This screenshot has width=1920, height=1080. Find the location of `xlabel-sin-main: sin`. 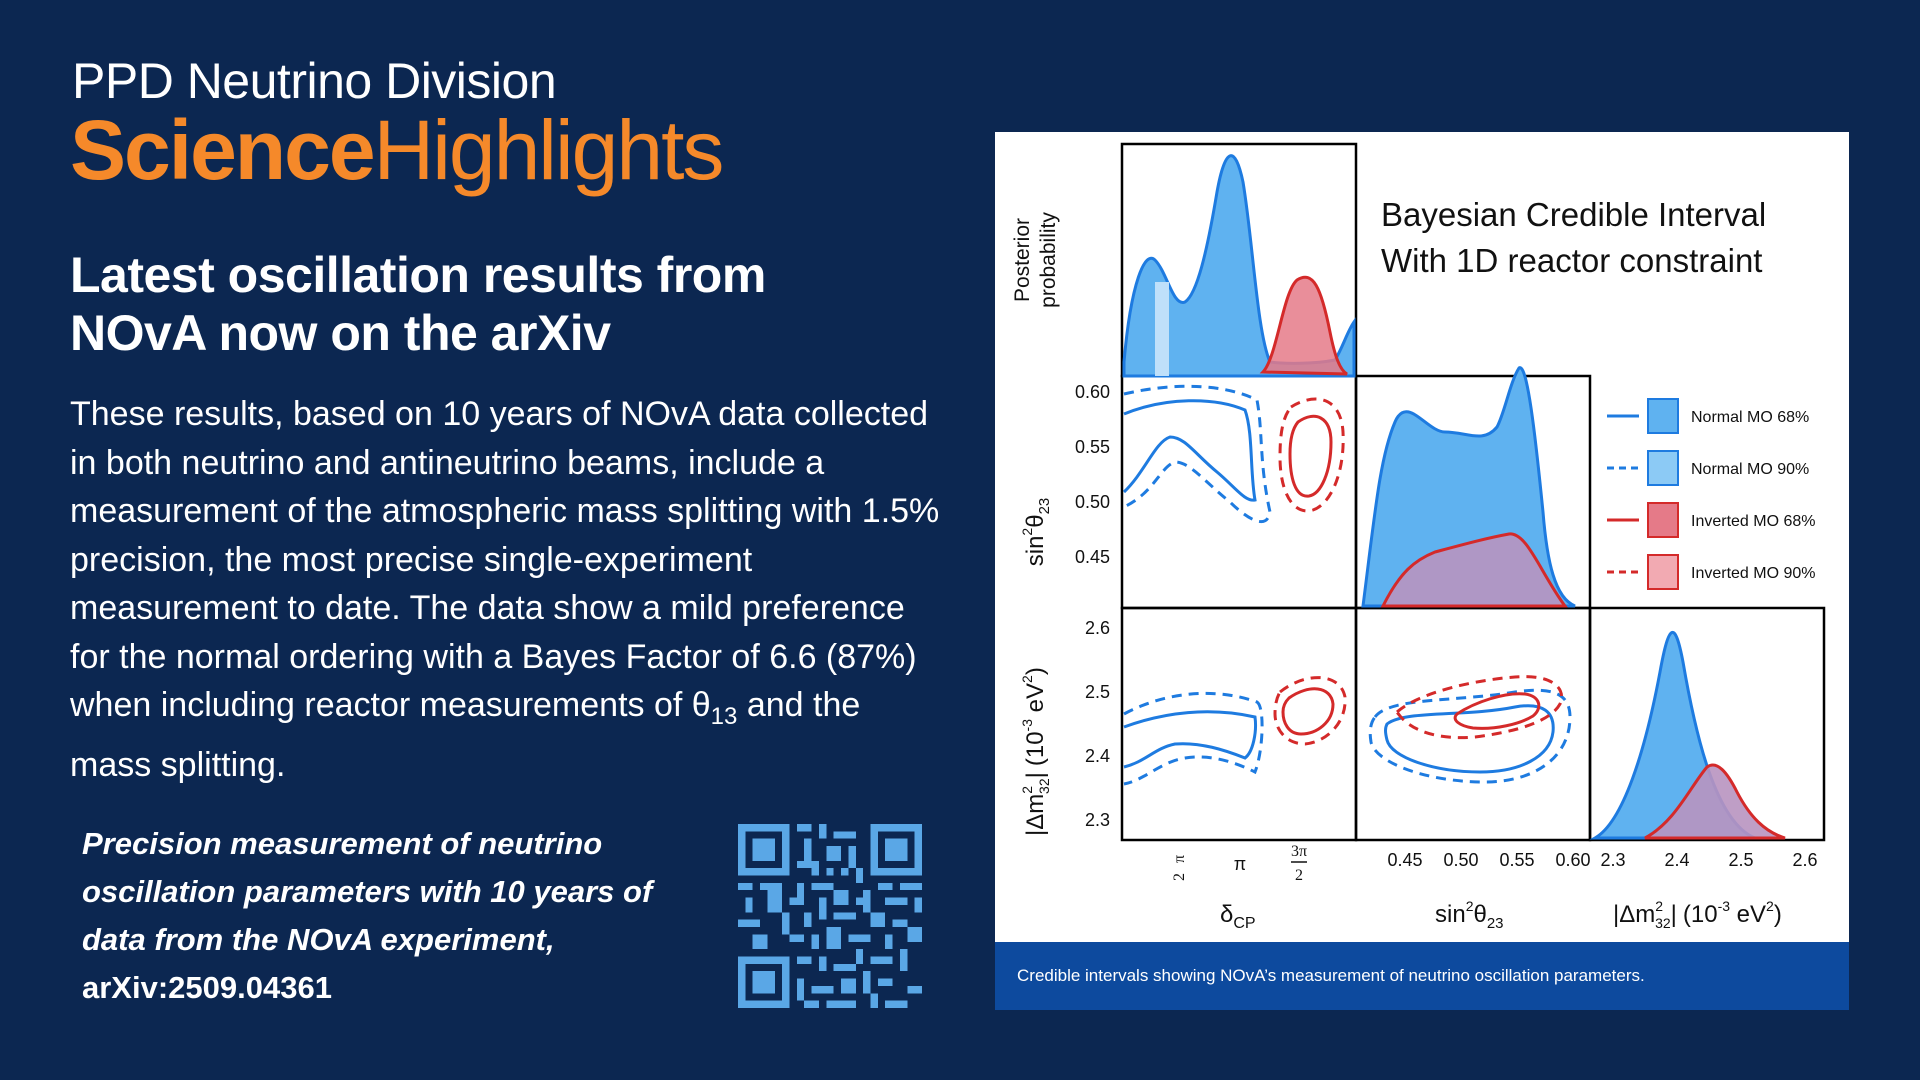

xlabel-sin-main: sin is located at coordinates (1450, 914).